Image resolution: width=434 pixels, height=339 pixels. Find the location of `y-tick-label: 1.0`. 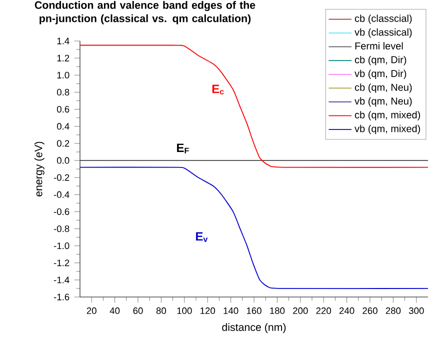

y-tick-label: 1.0 is located at coordinates (63, 75).